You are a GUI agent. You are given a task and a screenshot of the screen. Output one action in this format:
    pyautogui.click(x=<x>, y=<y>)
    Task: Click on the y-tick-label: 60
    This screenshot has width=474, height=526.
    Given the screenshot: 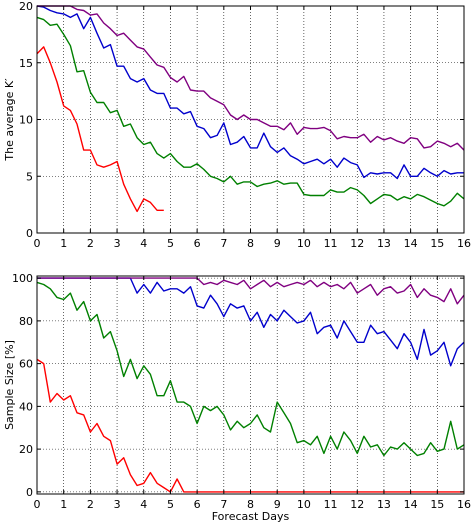 What is the action you would take?
    pyautogui.click(x=26, y=364)
    